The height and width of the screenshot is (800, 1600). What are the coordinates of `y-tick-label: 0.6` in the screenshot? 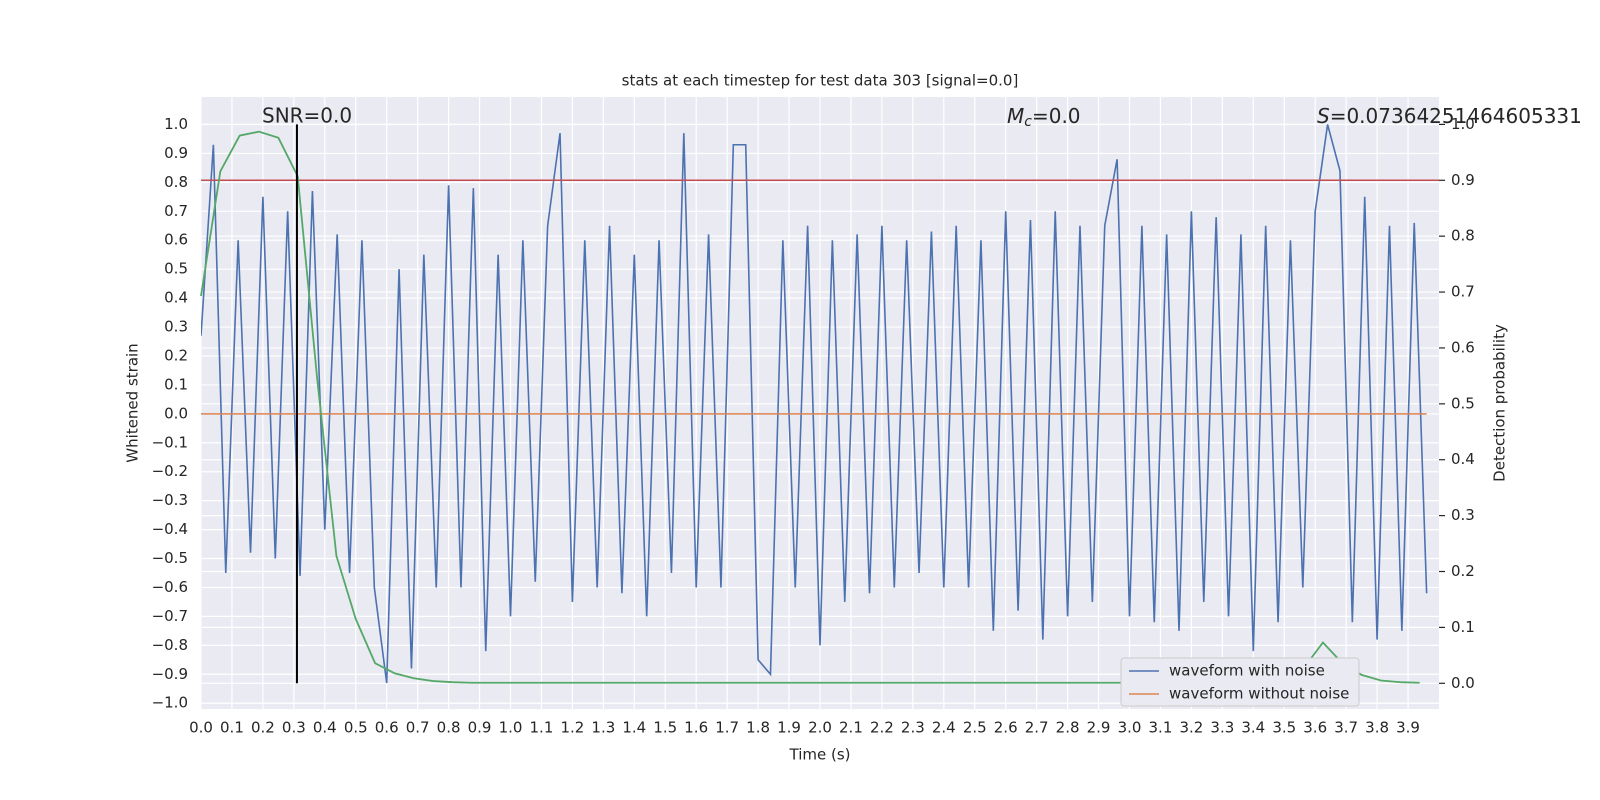 It's located at (176, 240).